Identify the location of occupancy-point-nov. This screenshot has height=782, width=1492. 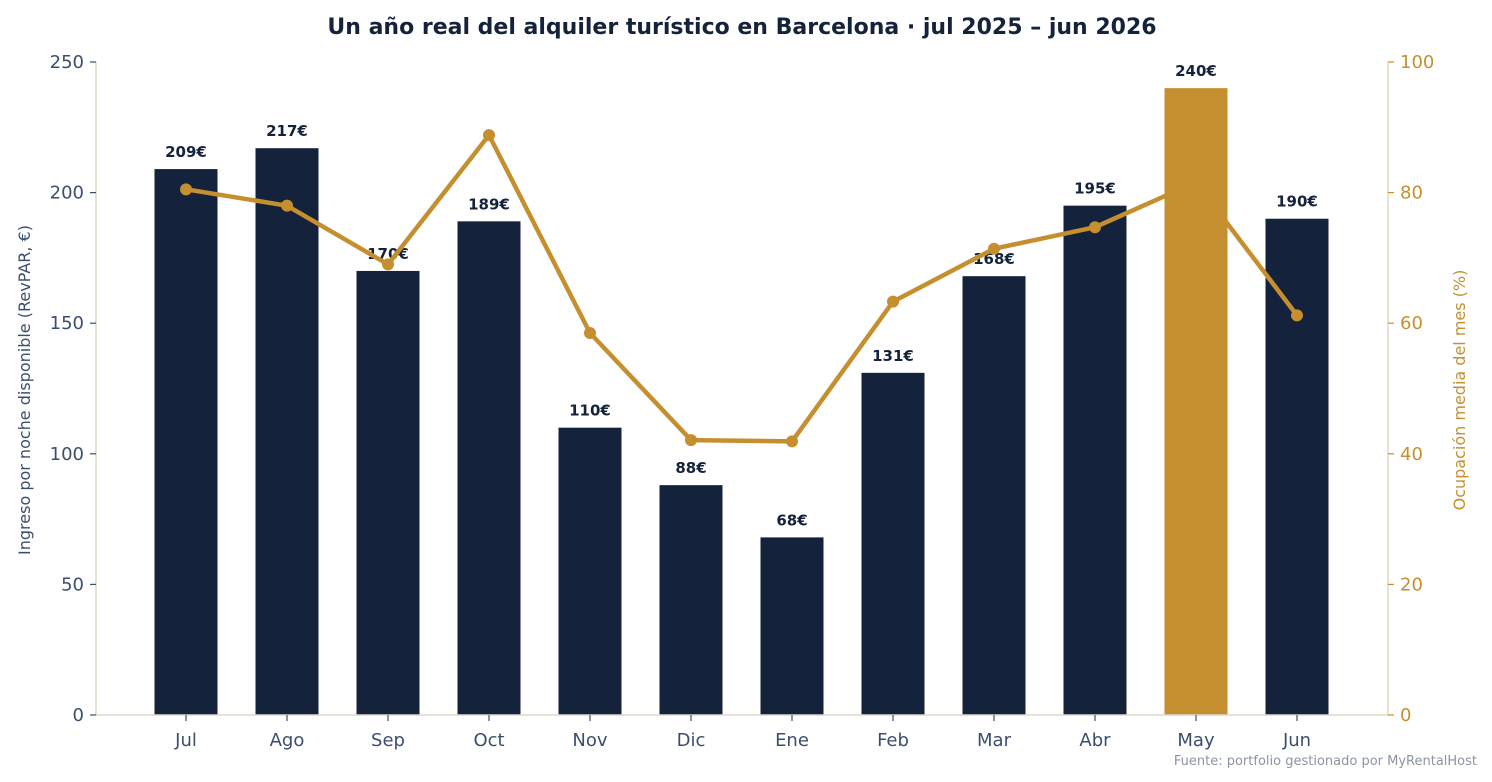
(590, 332).